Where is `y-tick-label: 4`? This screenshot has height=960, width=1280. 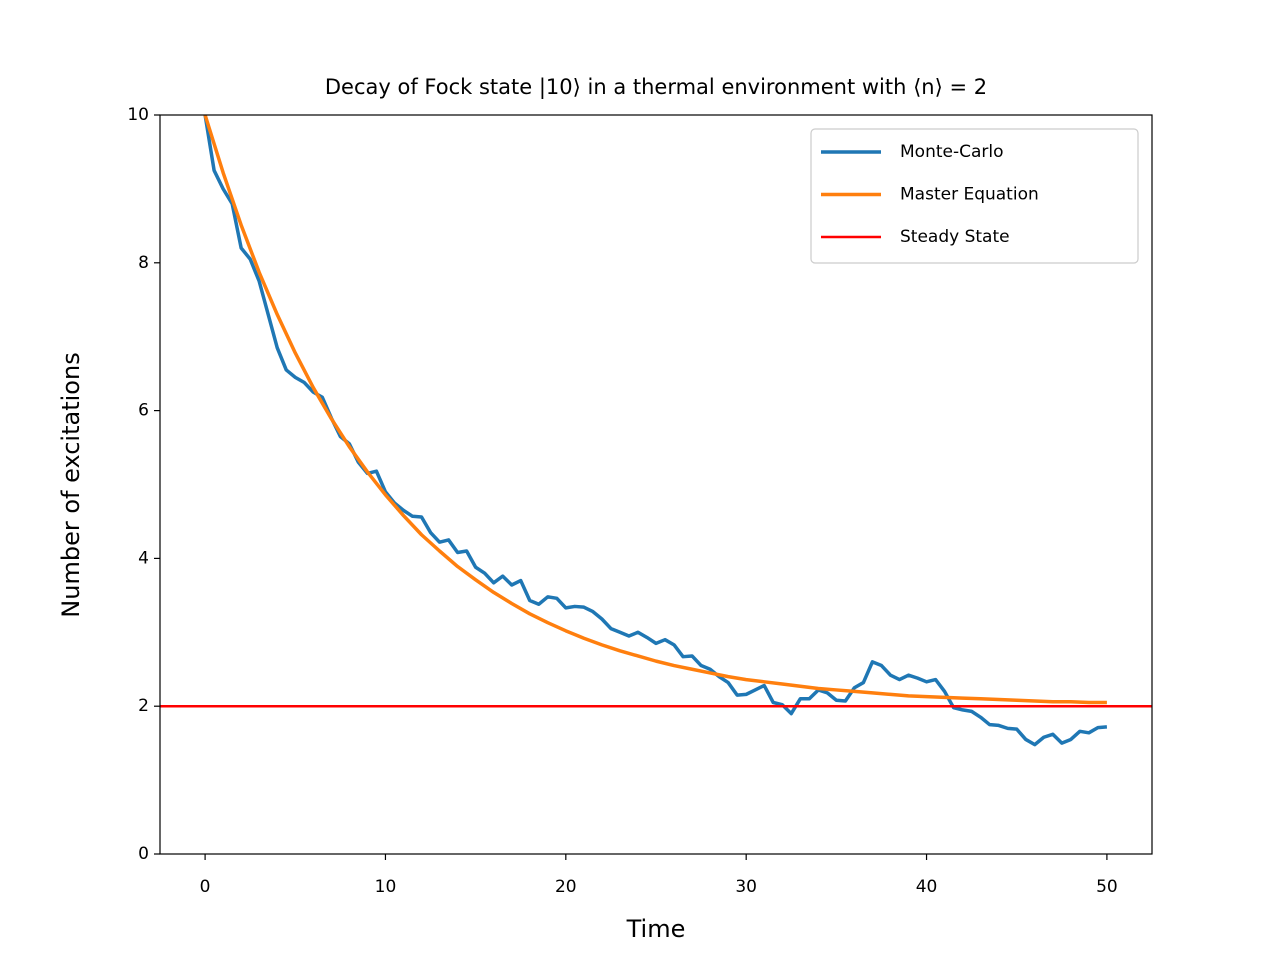
y-tick-label: 4 is located at coordinates (143, 558).